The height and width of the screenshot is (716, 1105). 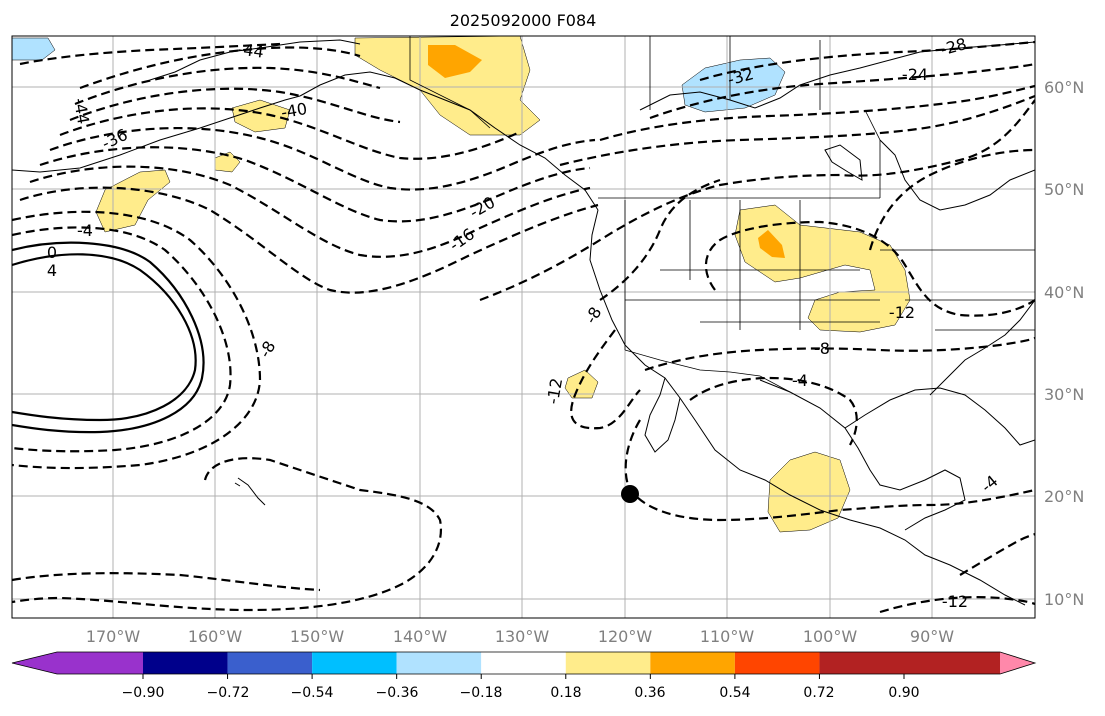 I want to click on contour-label: -8, so click(x=822, y=348).